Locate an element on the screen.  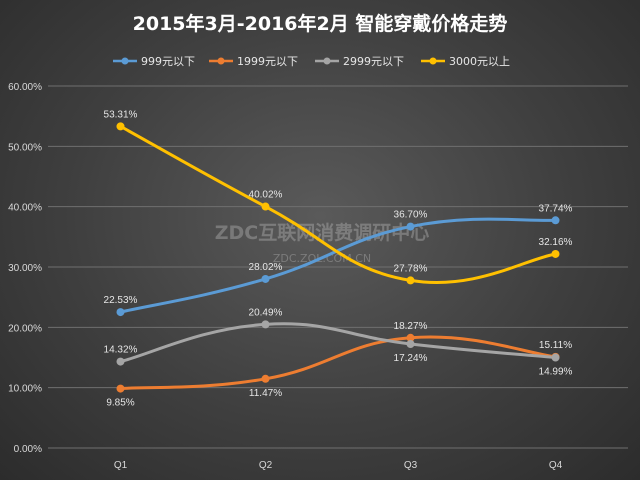
chart-title: 2015年3月-2016年2月 智能穿戴价格走势 is located at coordinates (320, 23).